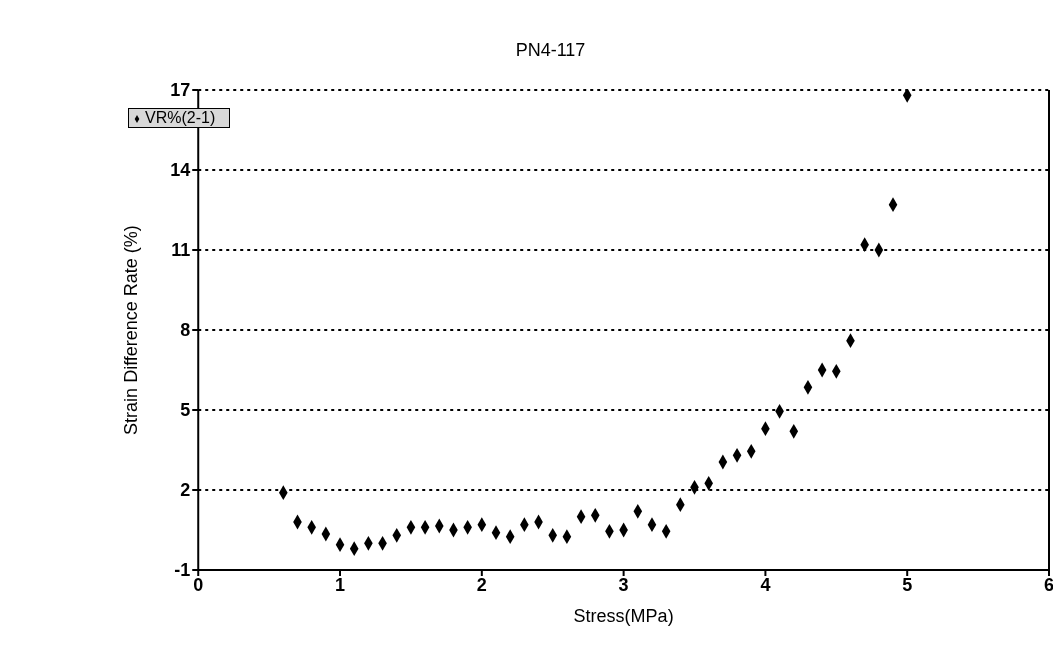 This screenshot has height=652, width=1063. Describe the element at coordinates (623, 616) in the screenshot. I see `x-axis-title: Stress(MPa)` at that location.